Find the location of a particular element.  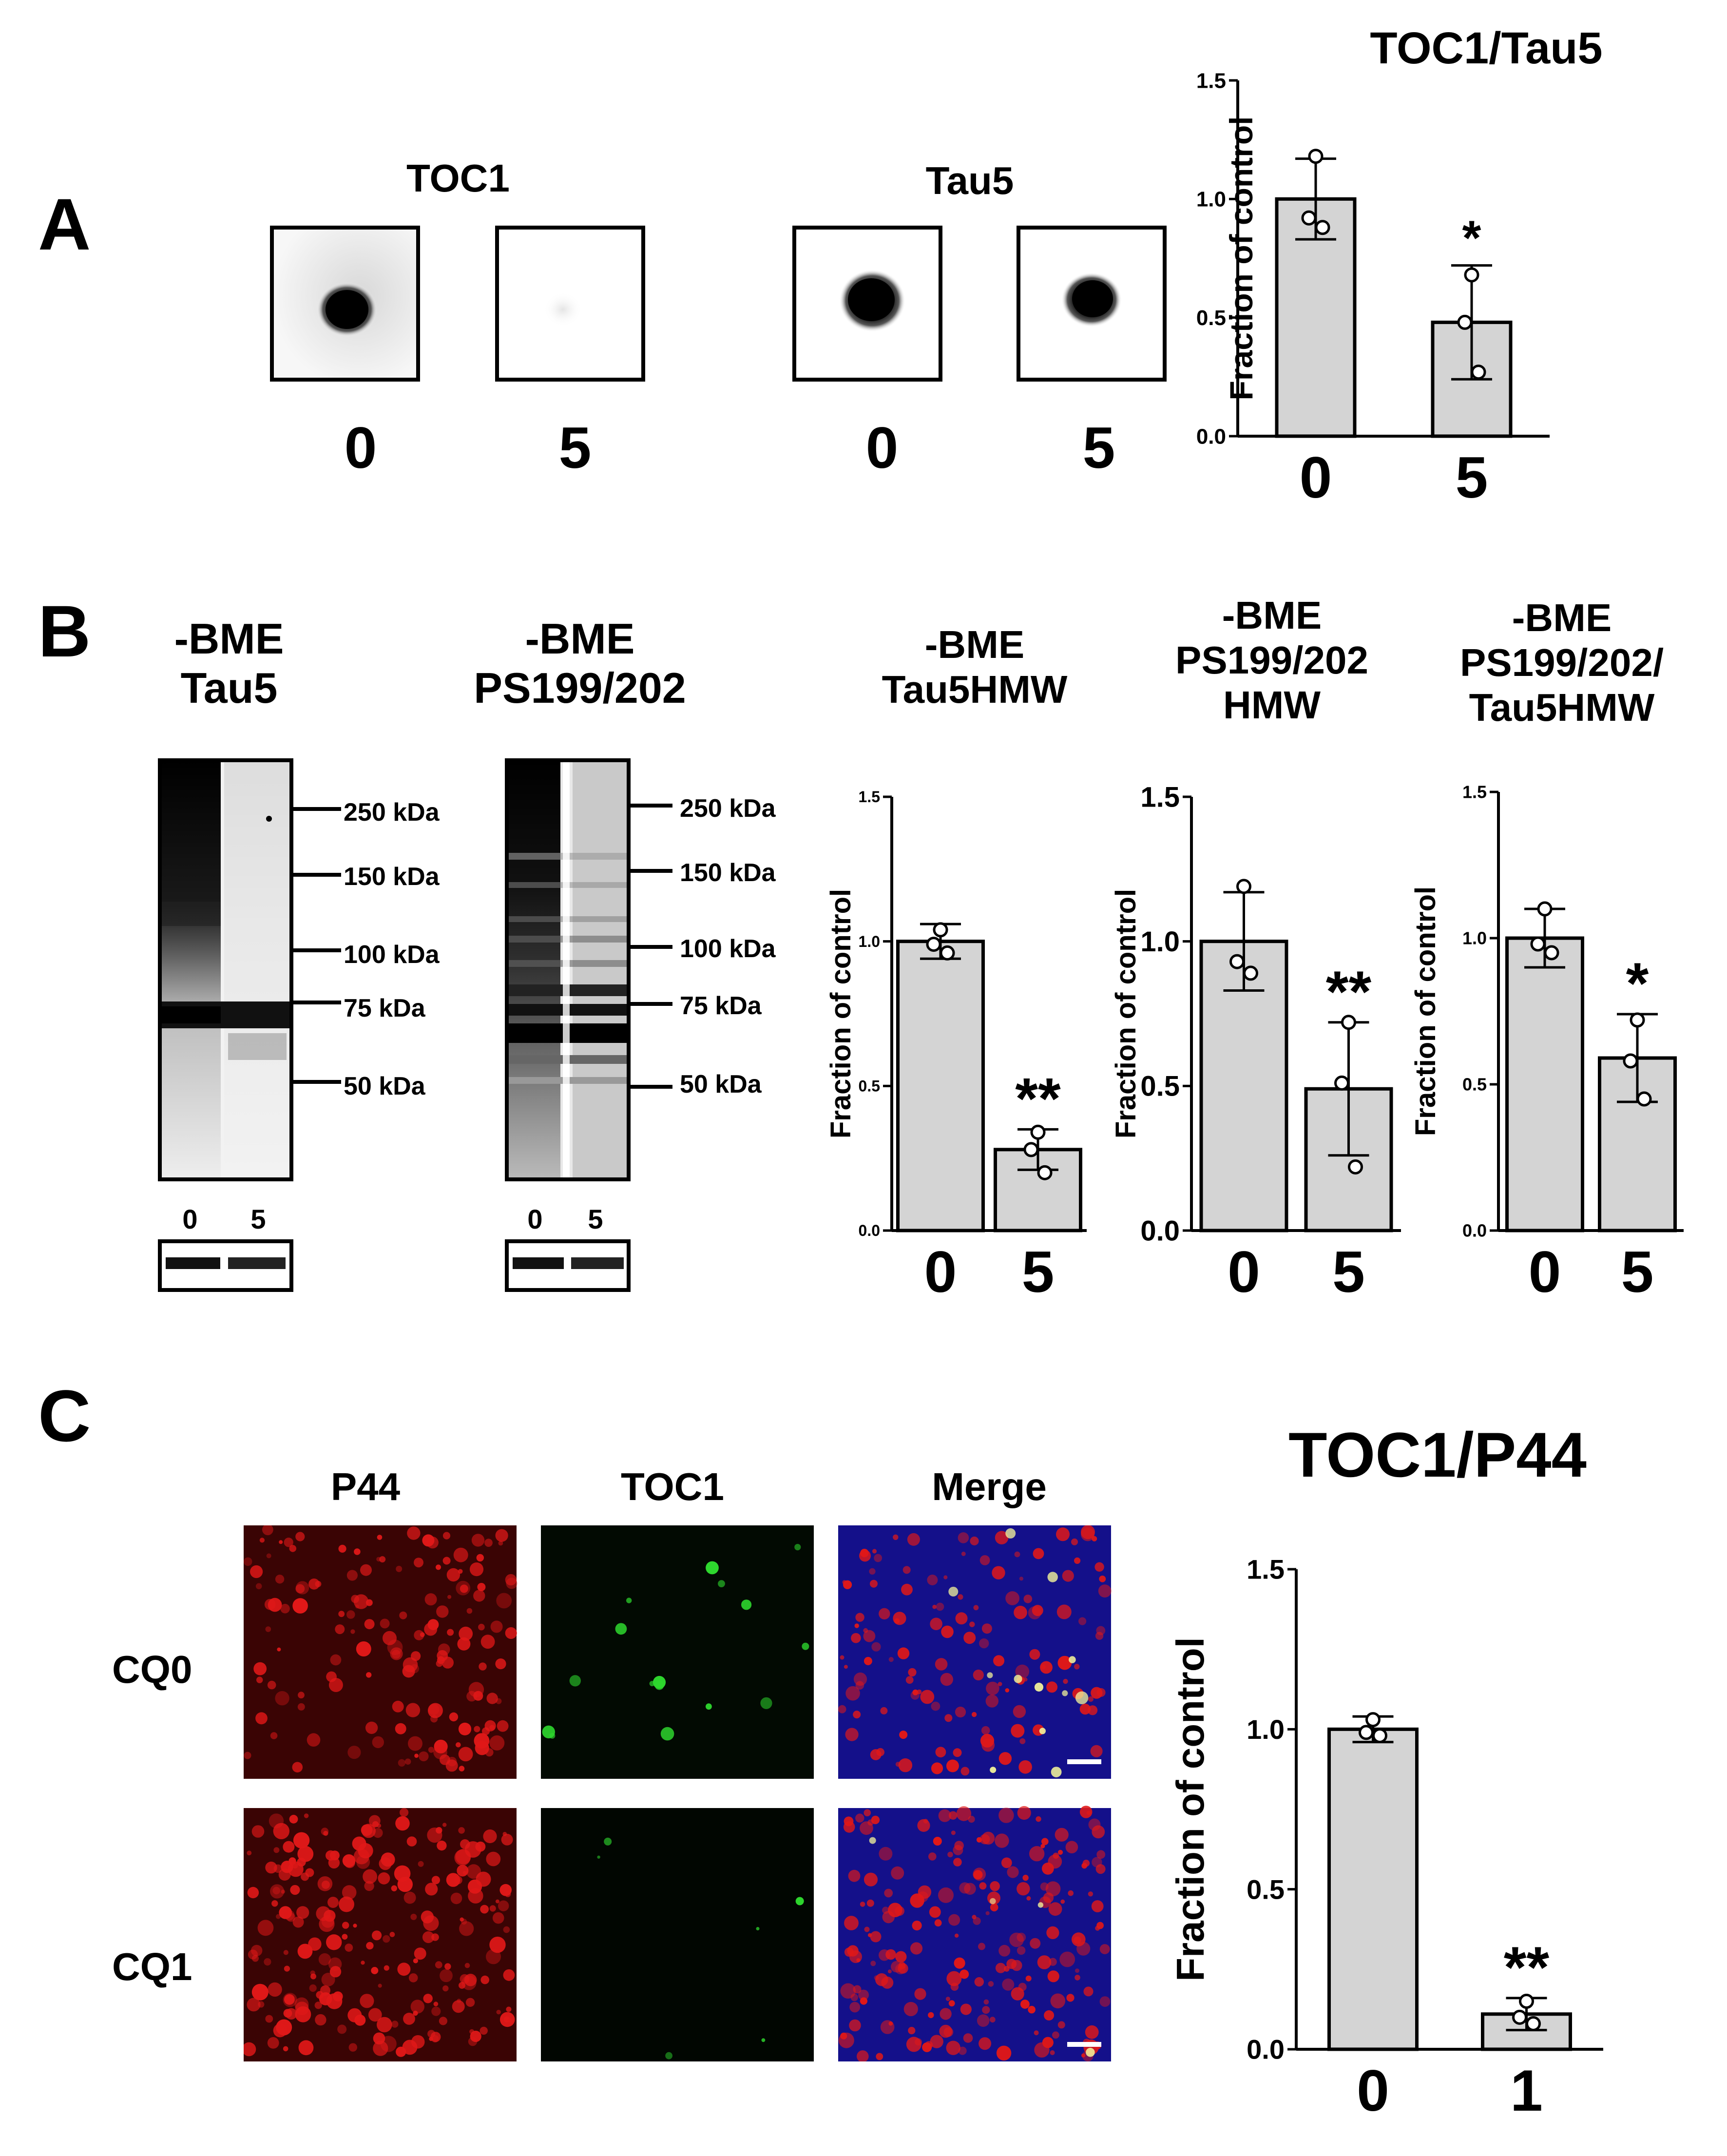

y-tick-label: 0.0 is located at coordinates (1211, 436).